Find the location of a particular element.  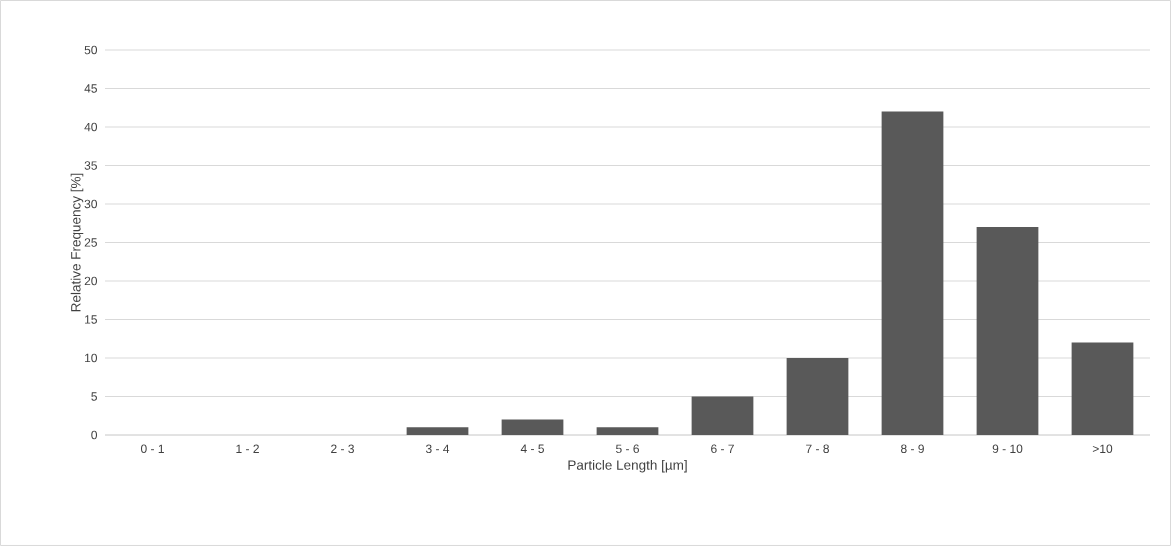

x-tick-label: 4 - 5 is located at coordinates (532, 448).